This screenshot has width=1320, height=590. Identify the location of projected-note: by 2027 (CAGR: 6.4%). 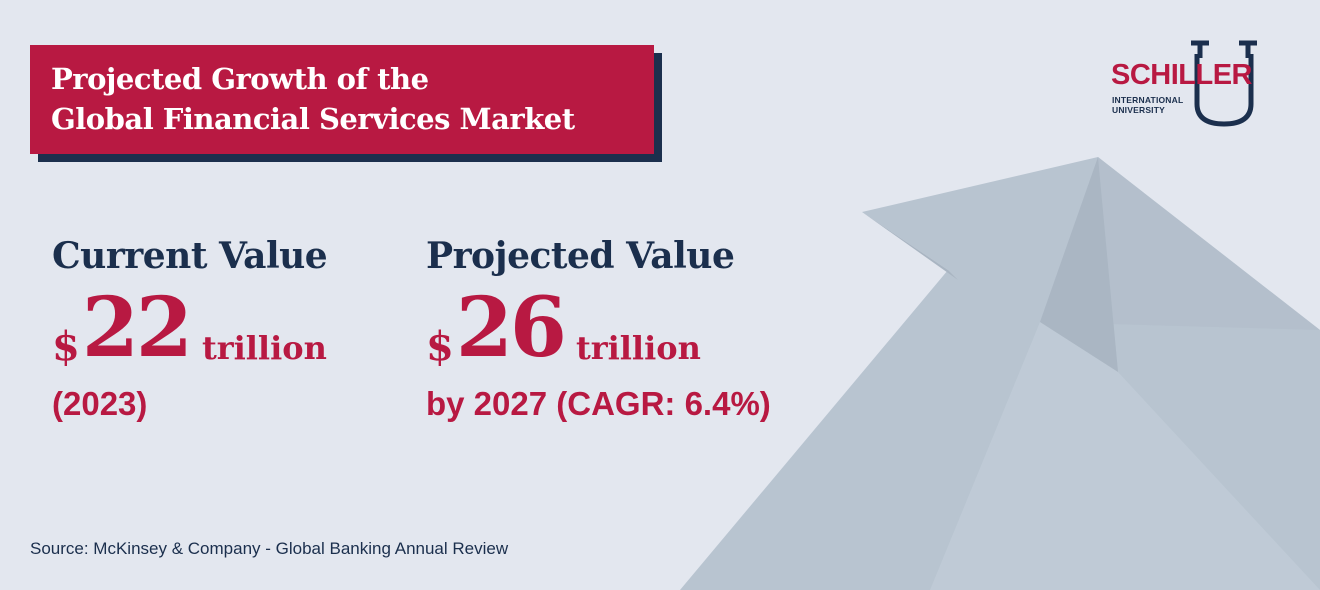
(598, 403).